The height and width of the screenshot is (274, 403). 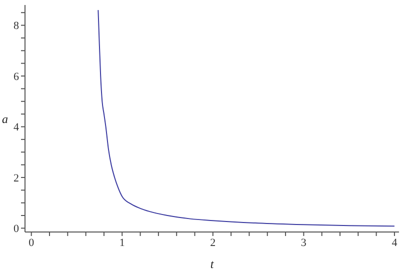 I want to click on x-tick-label: 2, so click(x=213, y=242).